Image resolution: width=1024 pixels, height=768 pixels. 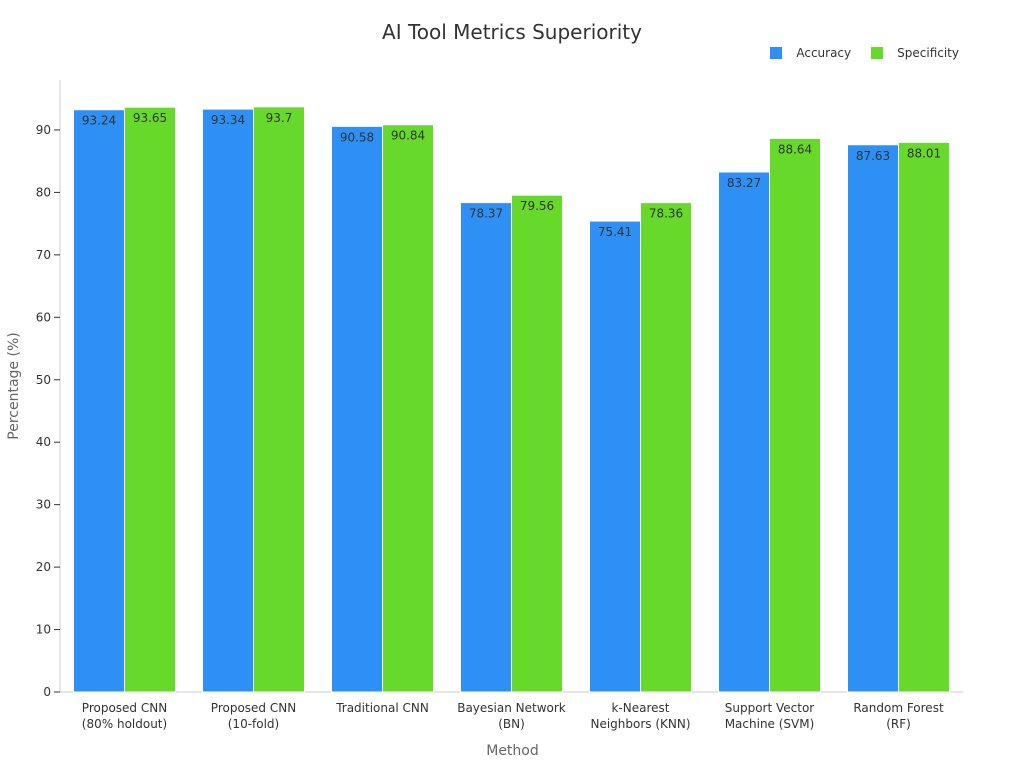 What do you see at coordinates (279, 118) in the screenshot?
I see `data-label-specificity-1: 93.7` at bounding box center [279, 118].